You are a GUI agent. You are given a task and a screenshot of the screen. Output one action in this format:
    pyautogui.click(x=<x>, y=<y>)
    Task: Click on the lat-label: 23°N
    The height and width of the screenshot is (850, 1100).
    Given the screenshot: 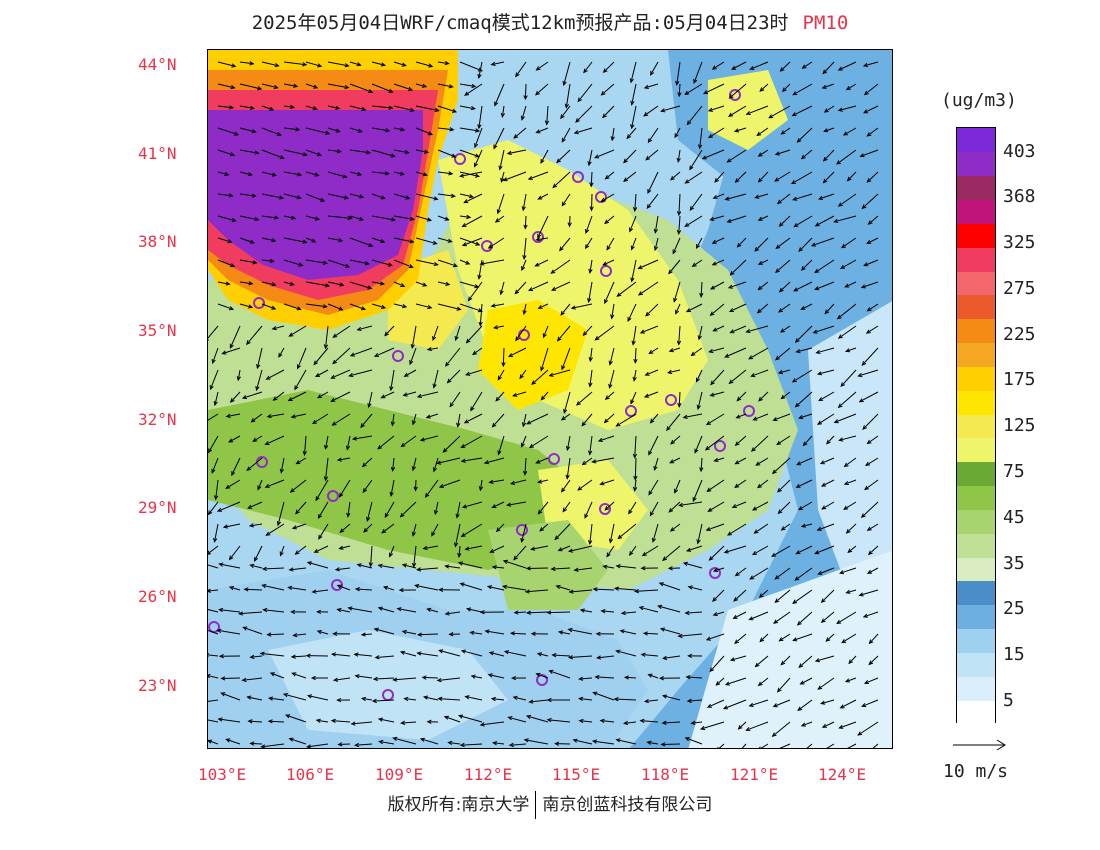 What is the action you would take?
    pyautogui.click(x=157, y=685)
    